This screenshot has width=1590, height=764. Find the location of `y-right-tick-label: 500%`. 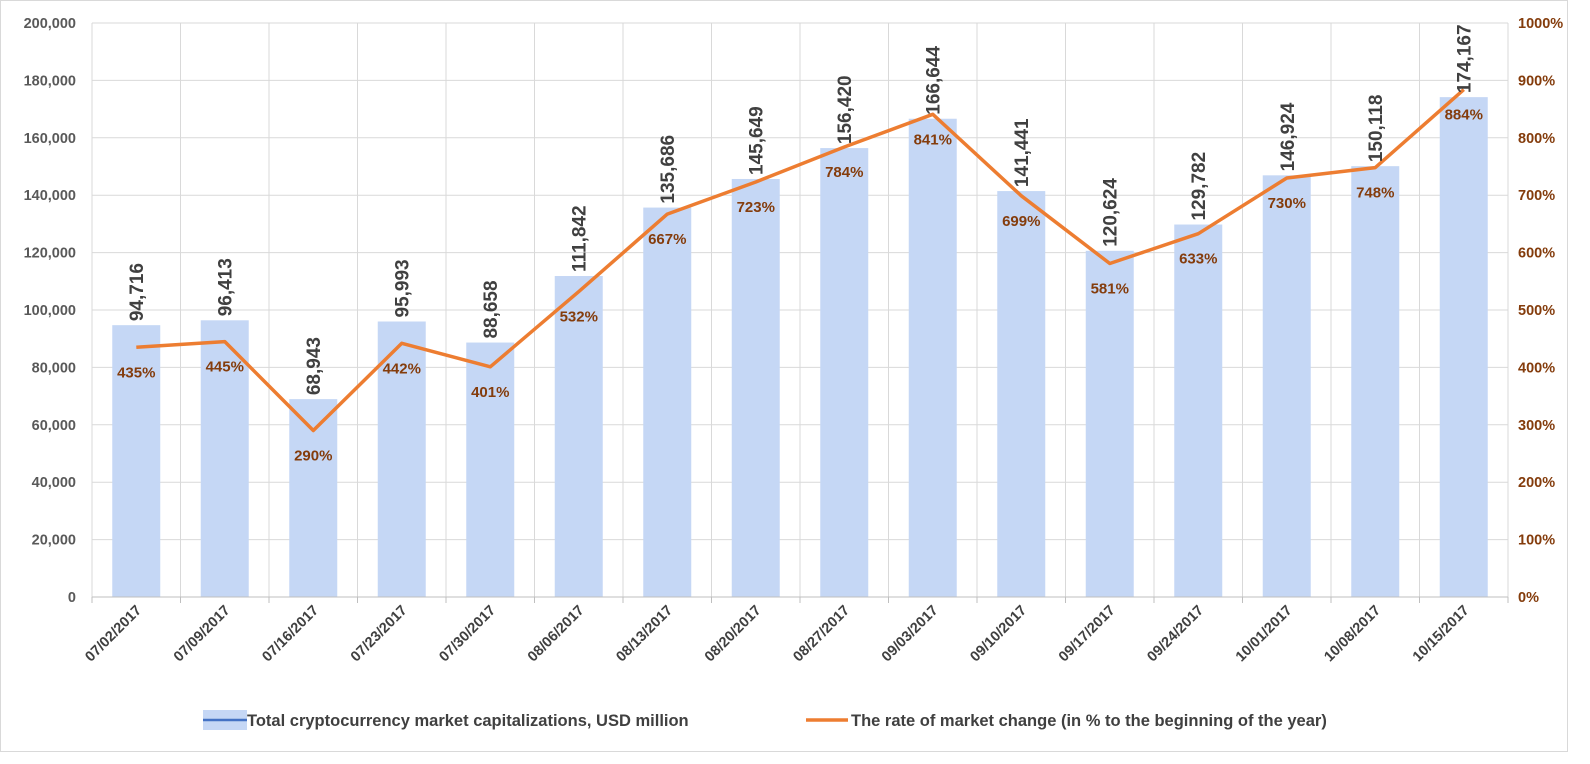

y-right-tick-label: 500% is located at coordinates (1536, 311).